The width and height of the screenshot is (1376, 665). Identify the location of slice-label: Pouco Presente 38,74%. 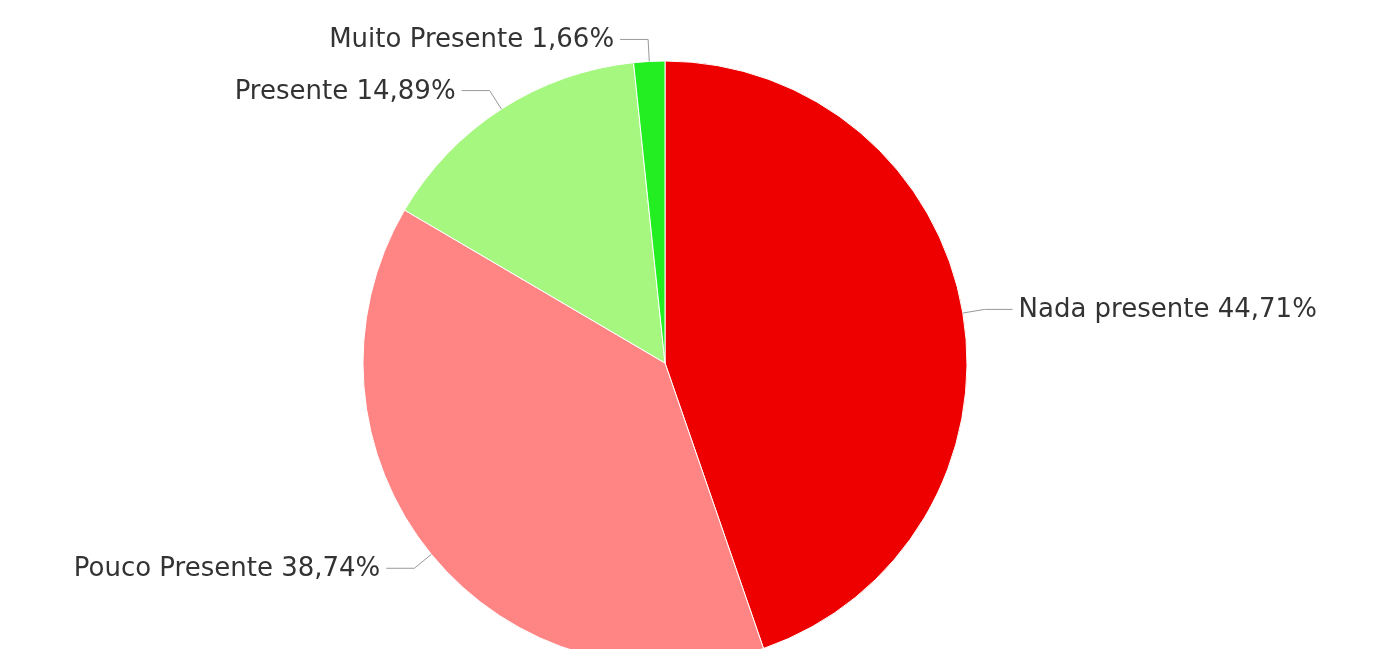
(227, 567).